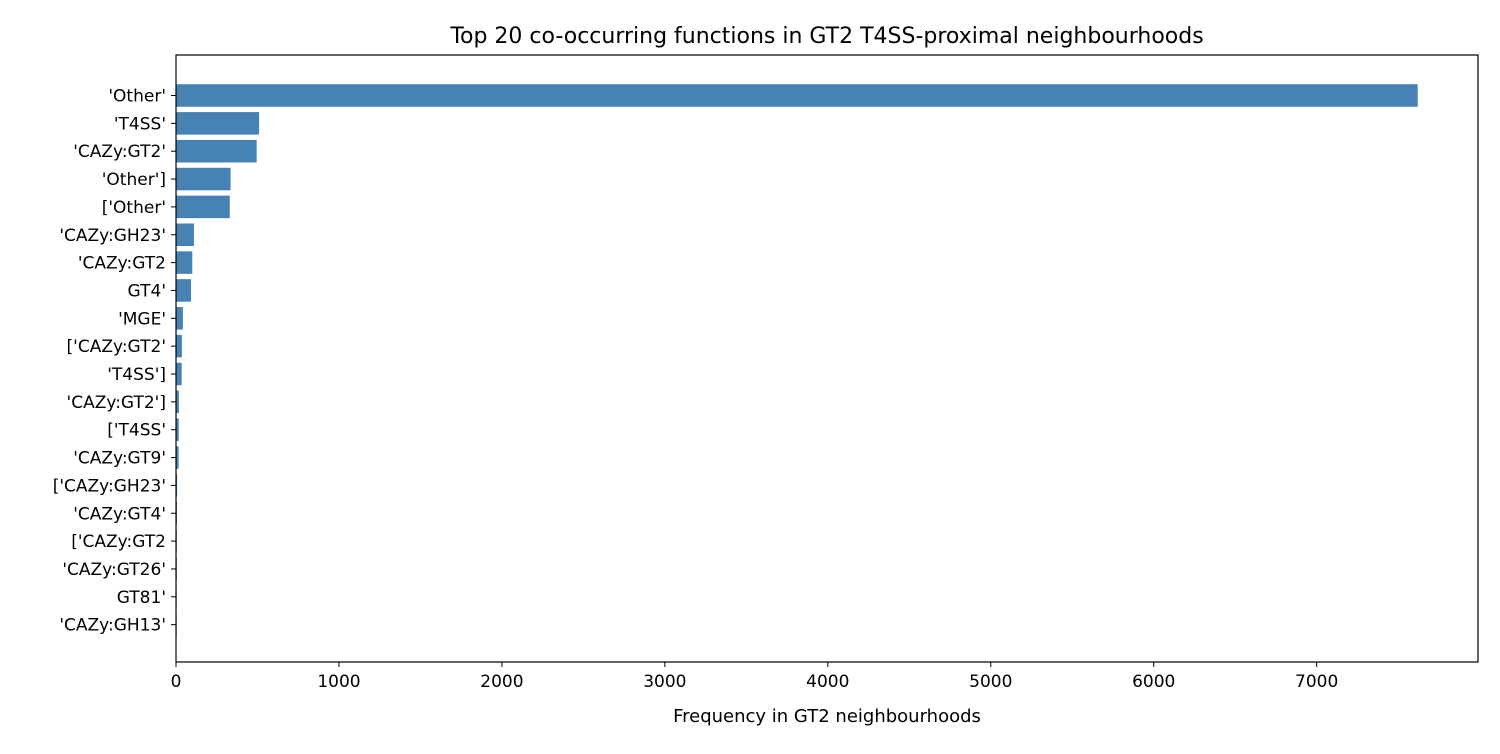  What do you see at coordinates (112, 236) in the screenshot?
I see `y-tick-label: 'CAZy:GH23'` at bounding box center [112, 236].